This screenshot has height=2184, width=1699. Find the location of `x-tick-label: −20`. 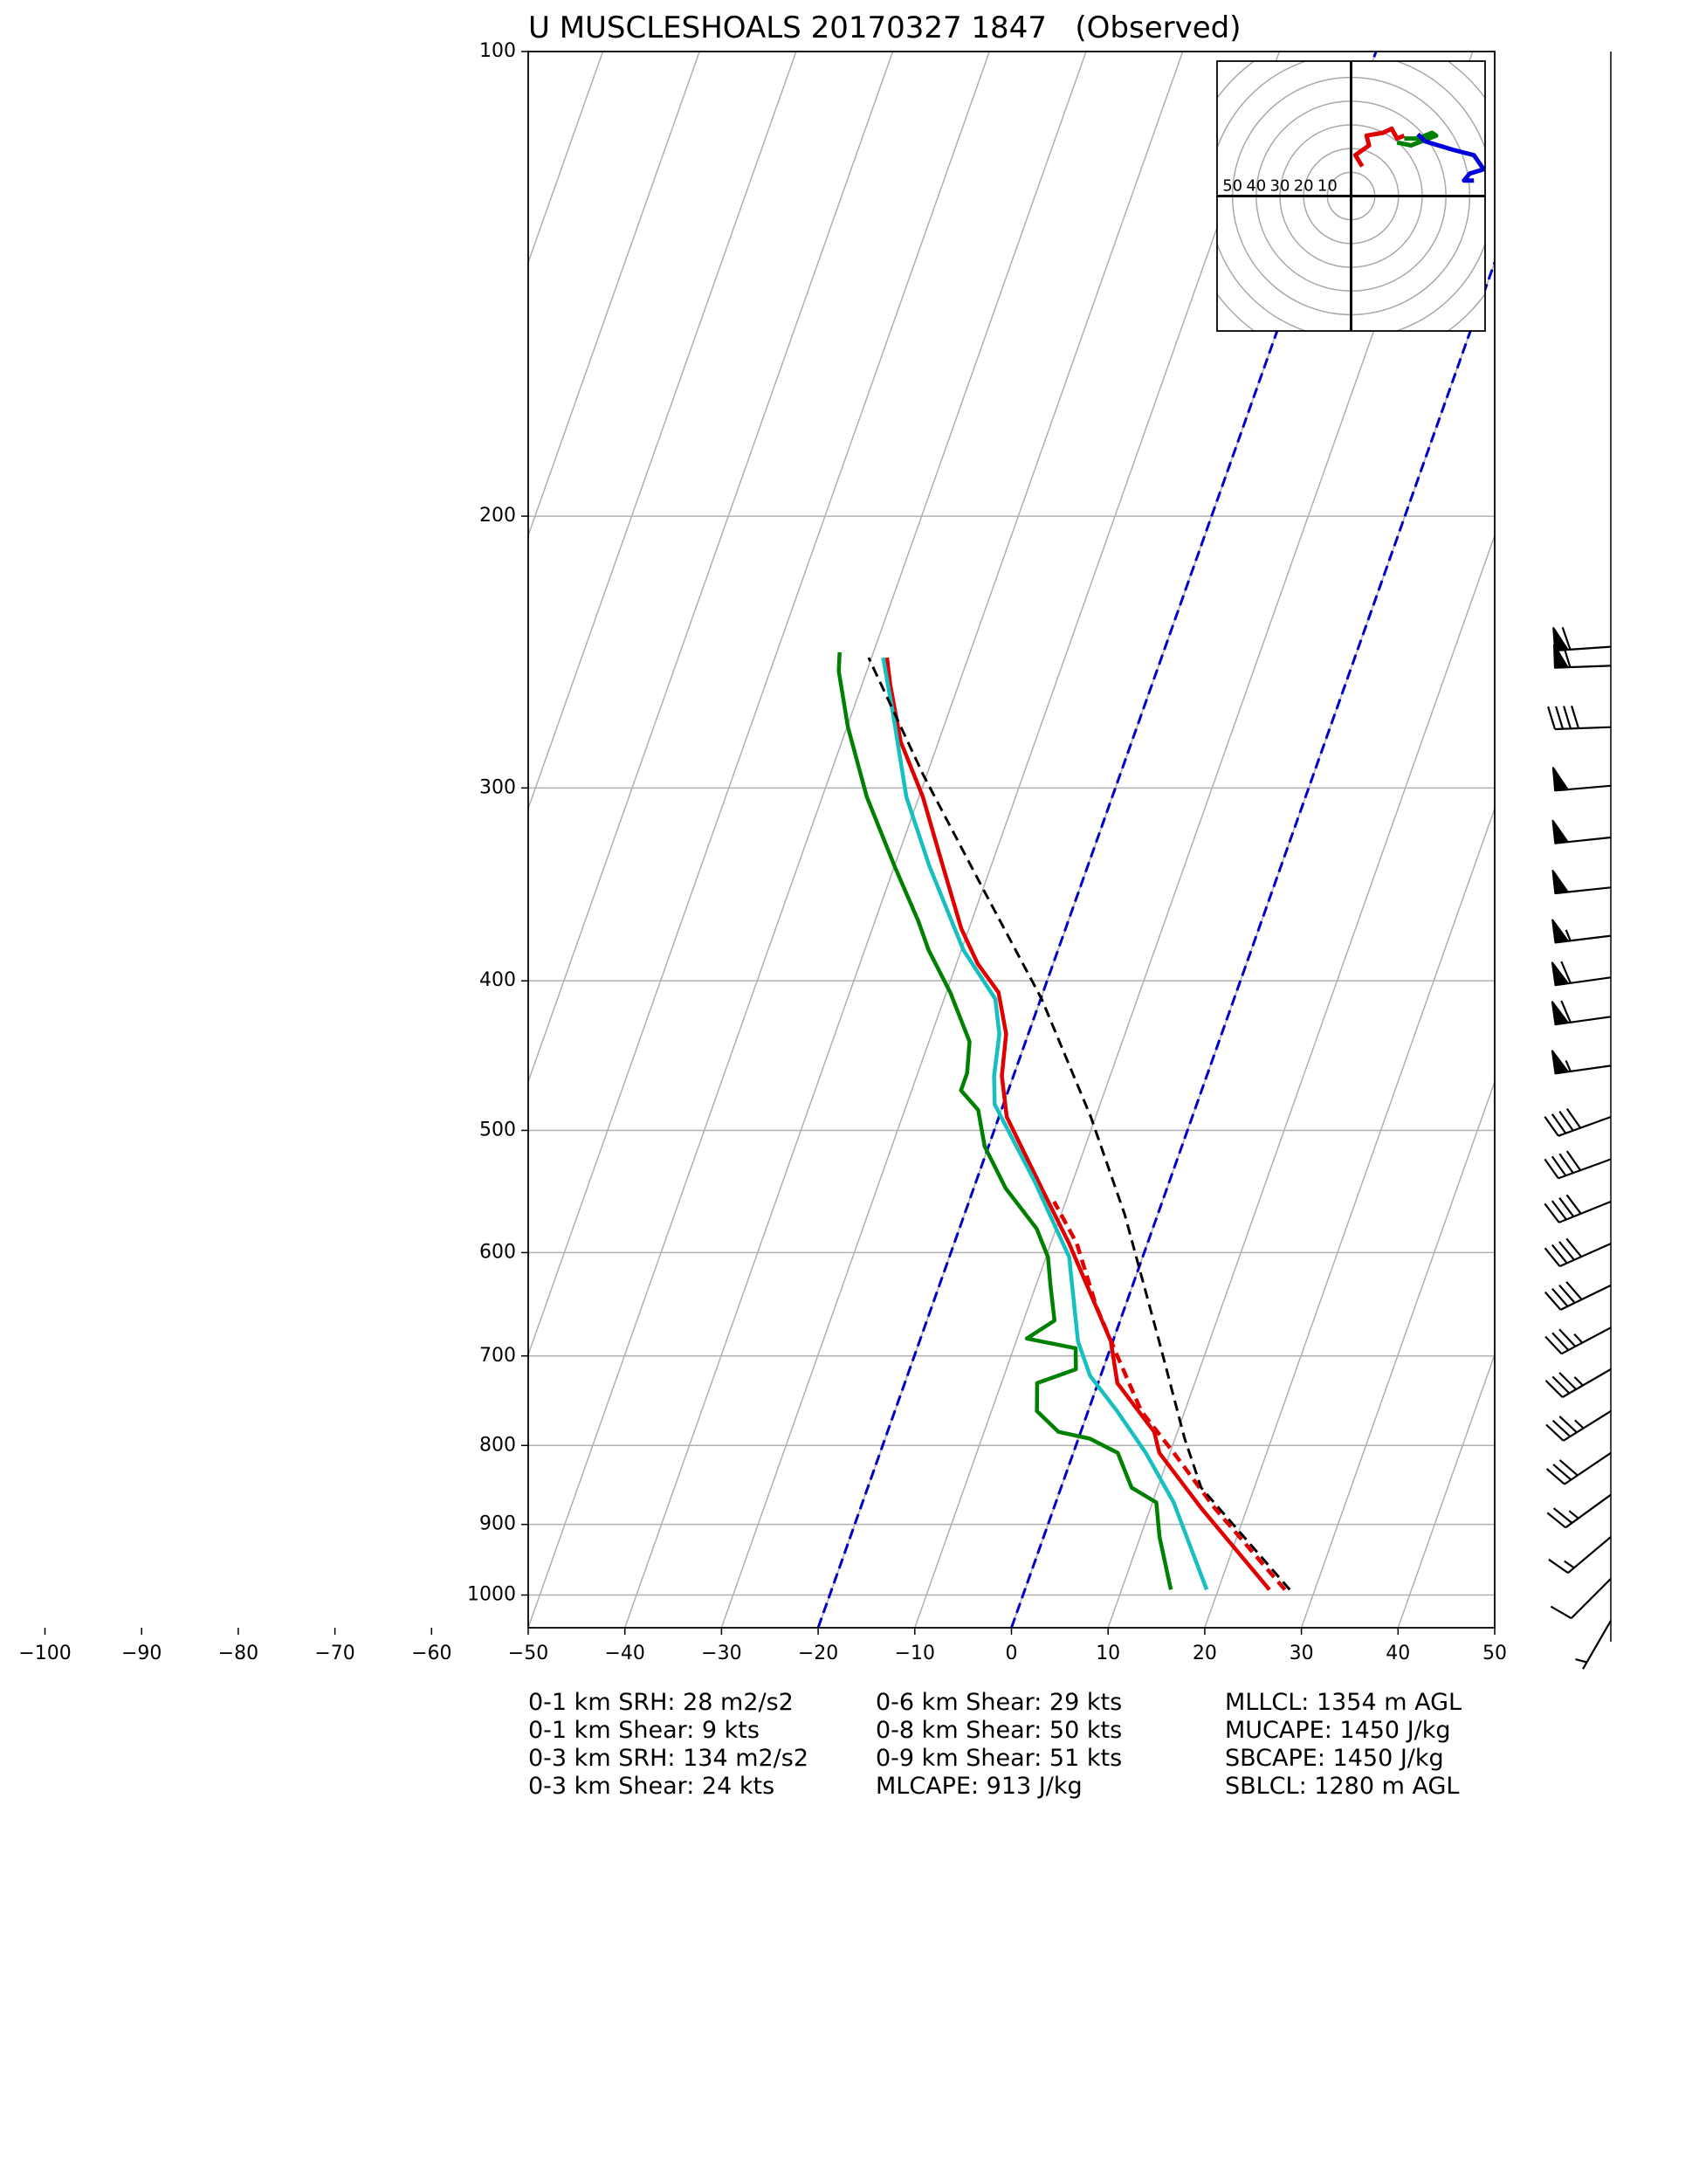

x-tick-label: −20 is located at coordinates (818, 1653).